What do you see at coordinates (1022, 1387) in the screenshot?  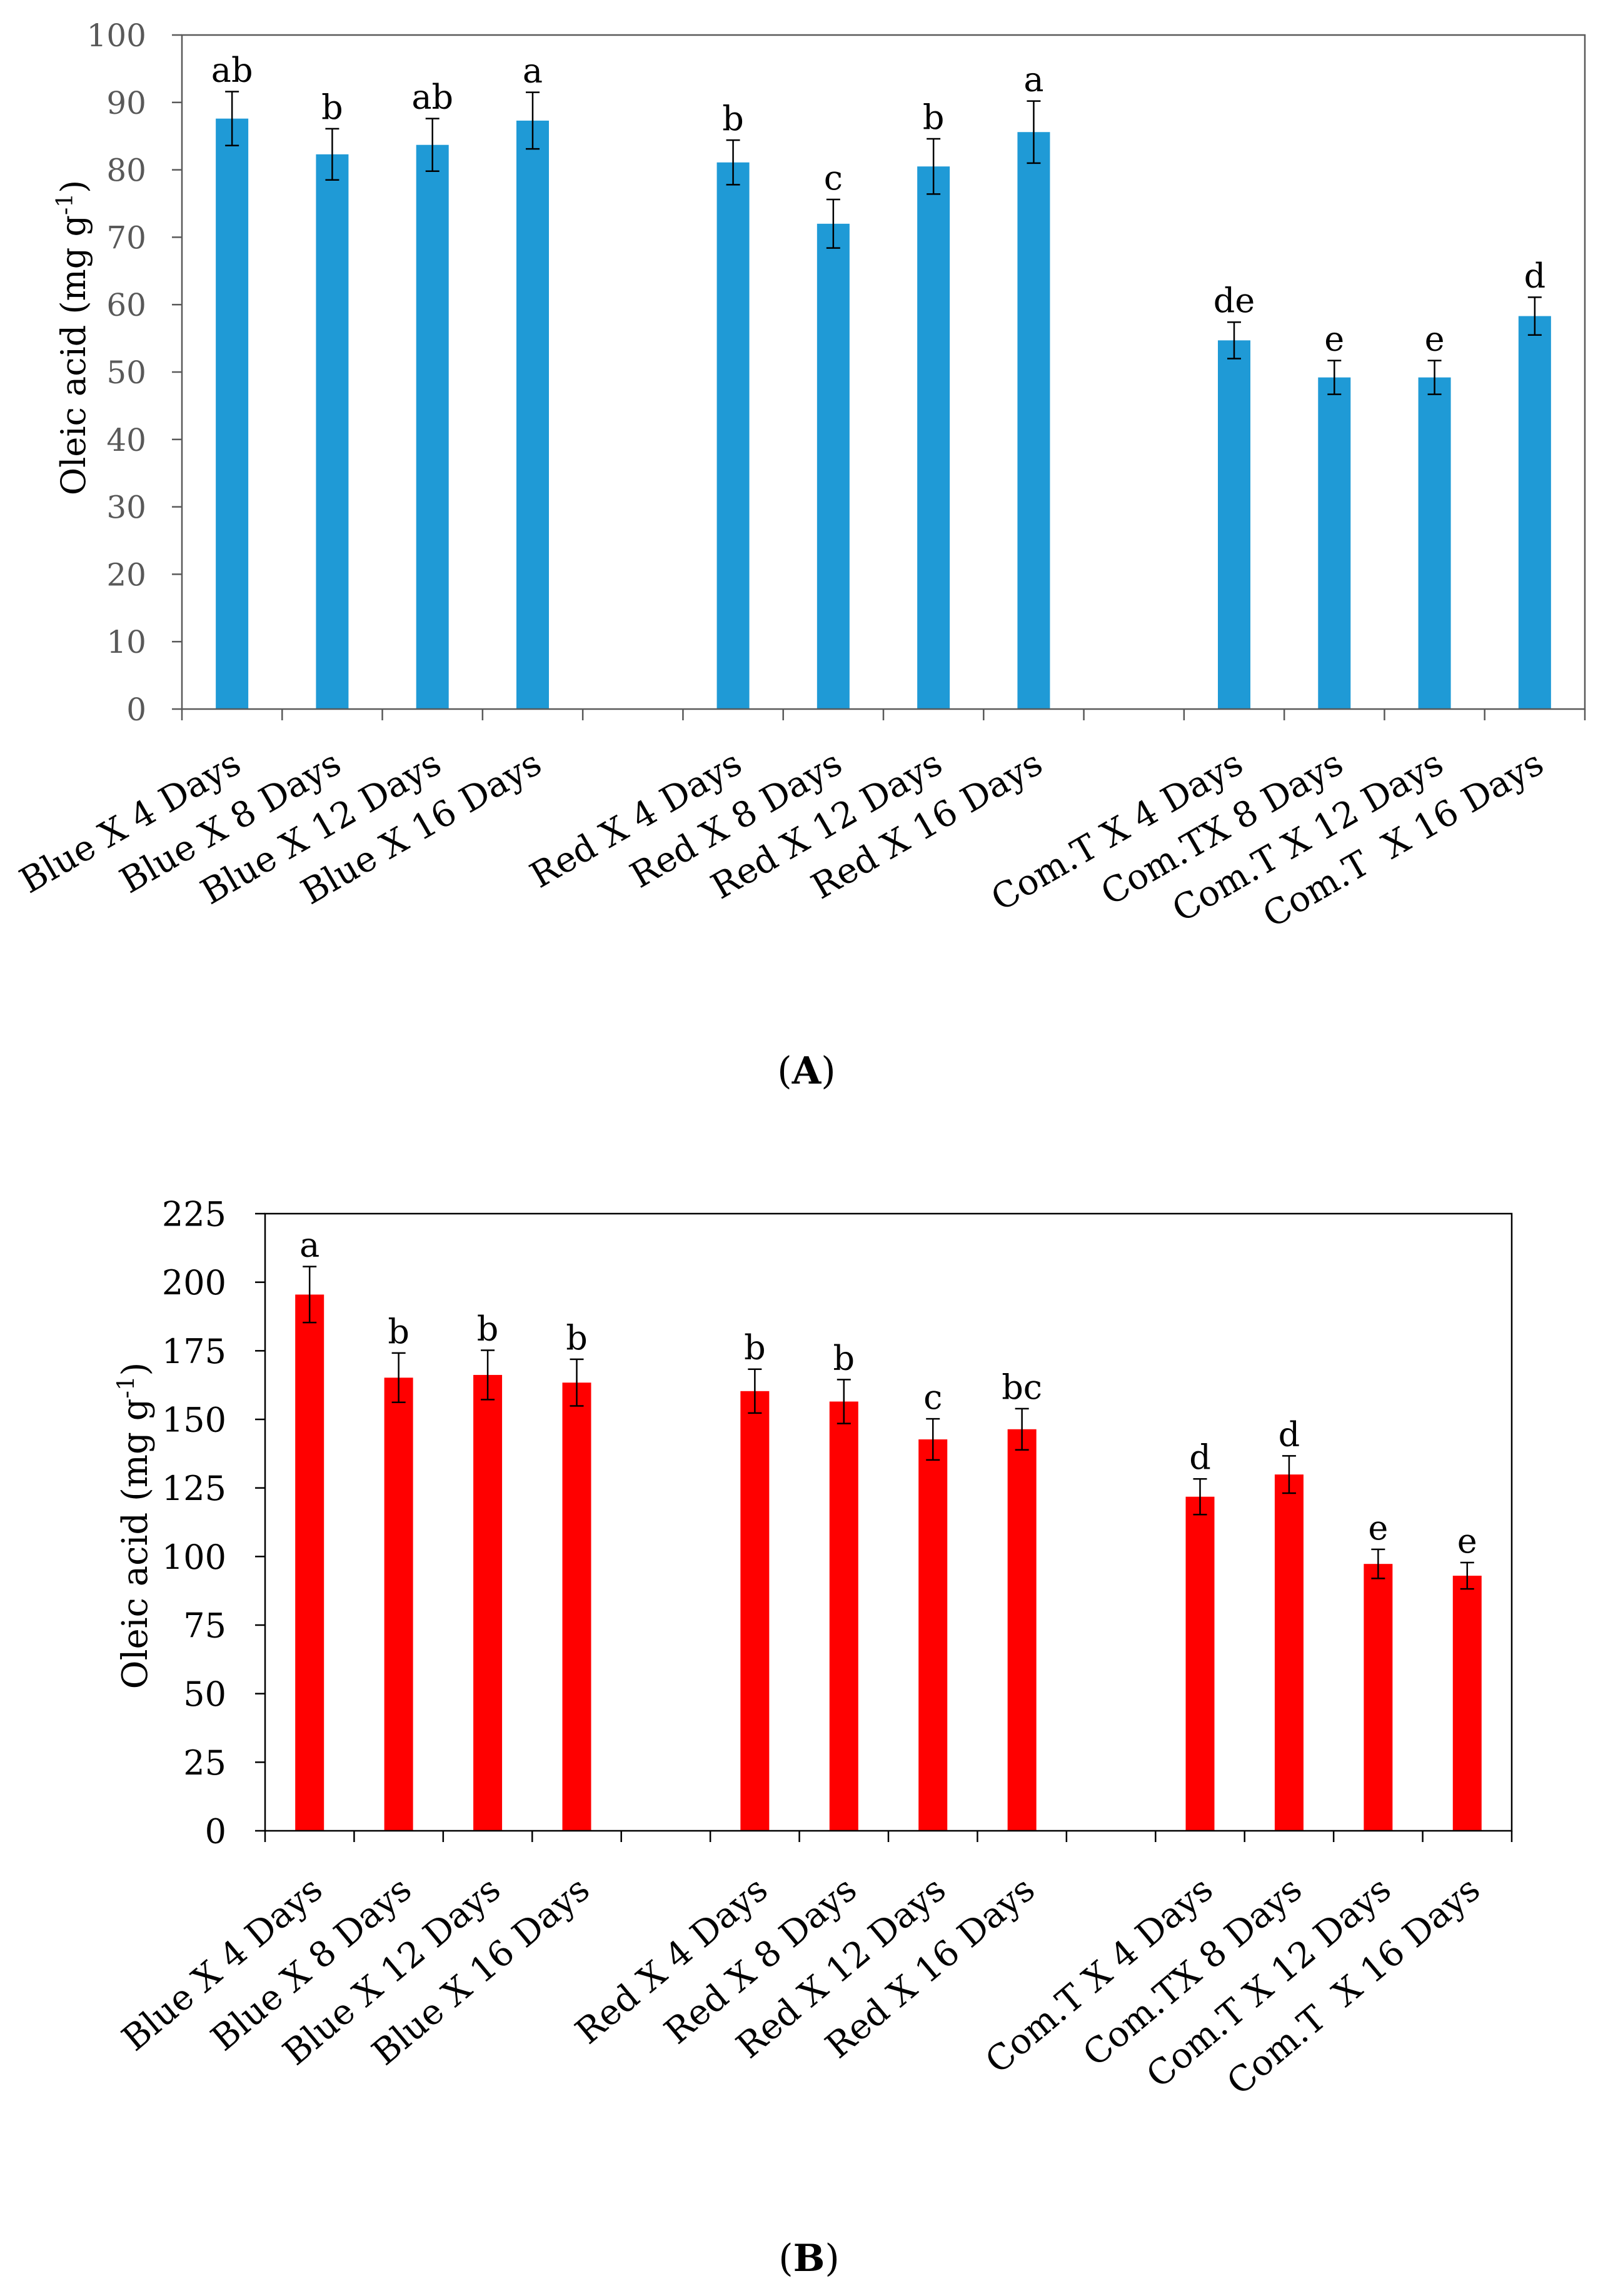 I see `significance-letter: bc` at bounding box center [1022, 1387].